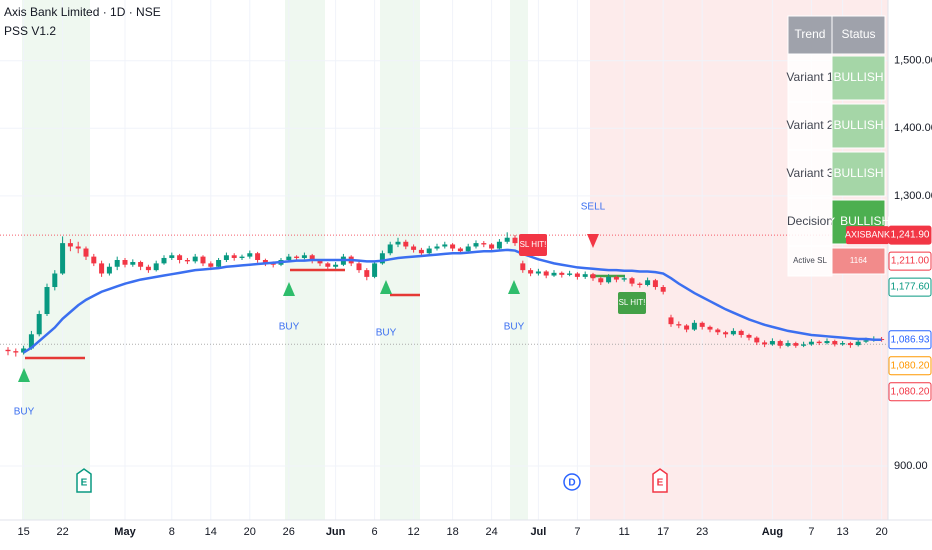 This screenshot has height=550, width=932. Describe the element at coordinates (533, 244) in the screenshot. I see `sl-hit-label: SL HIT!` at that location.